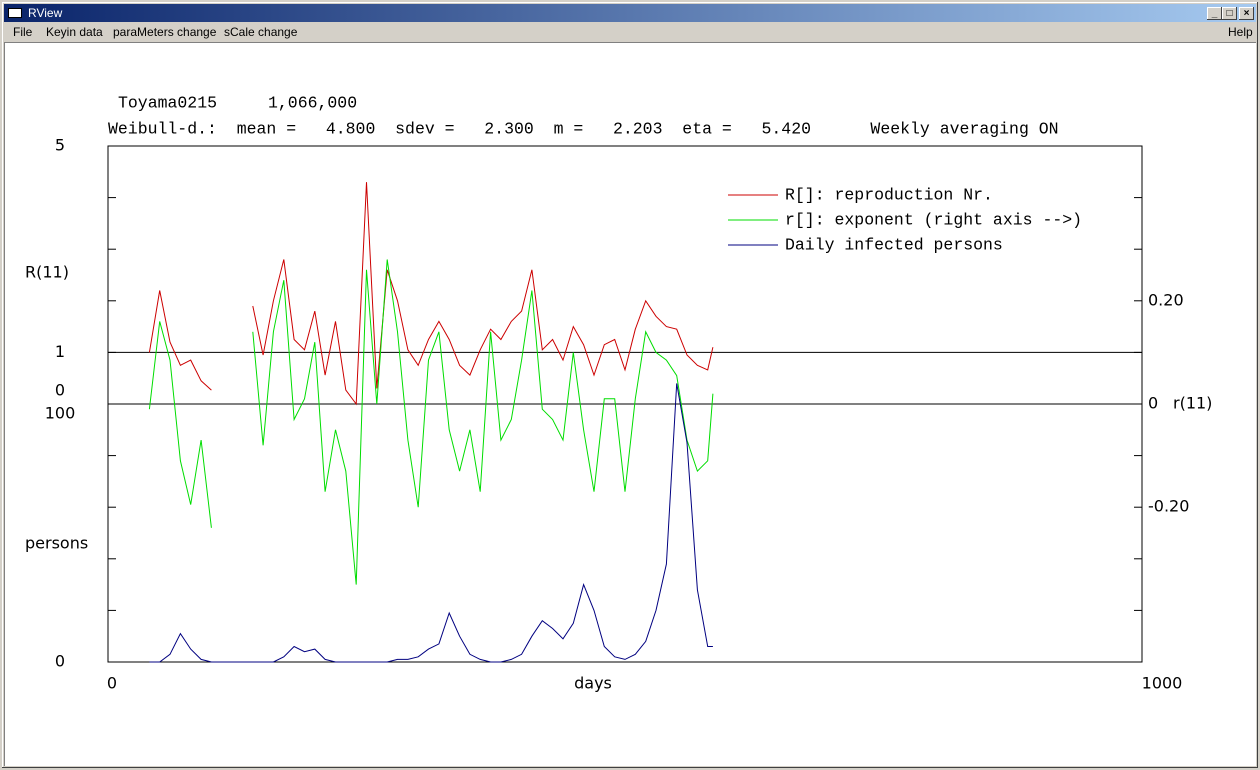 This screenshot has height=770, width=1260. What do you see at coordinates (312, 102) in the screenshot?
I see `population: 1,066,000` at bounding box center [312, 102].